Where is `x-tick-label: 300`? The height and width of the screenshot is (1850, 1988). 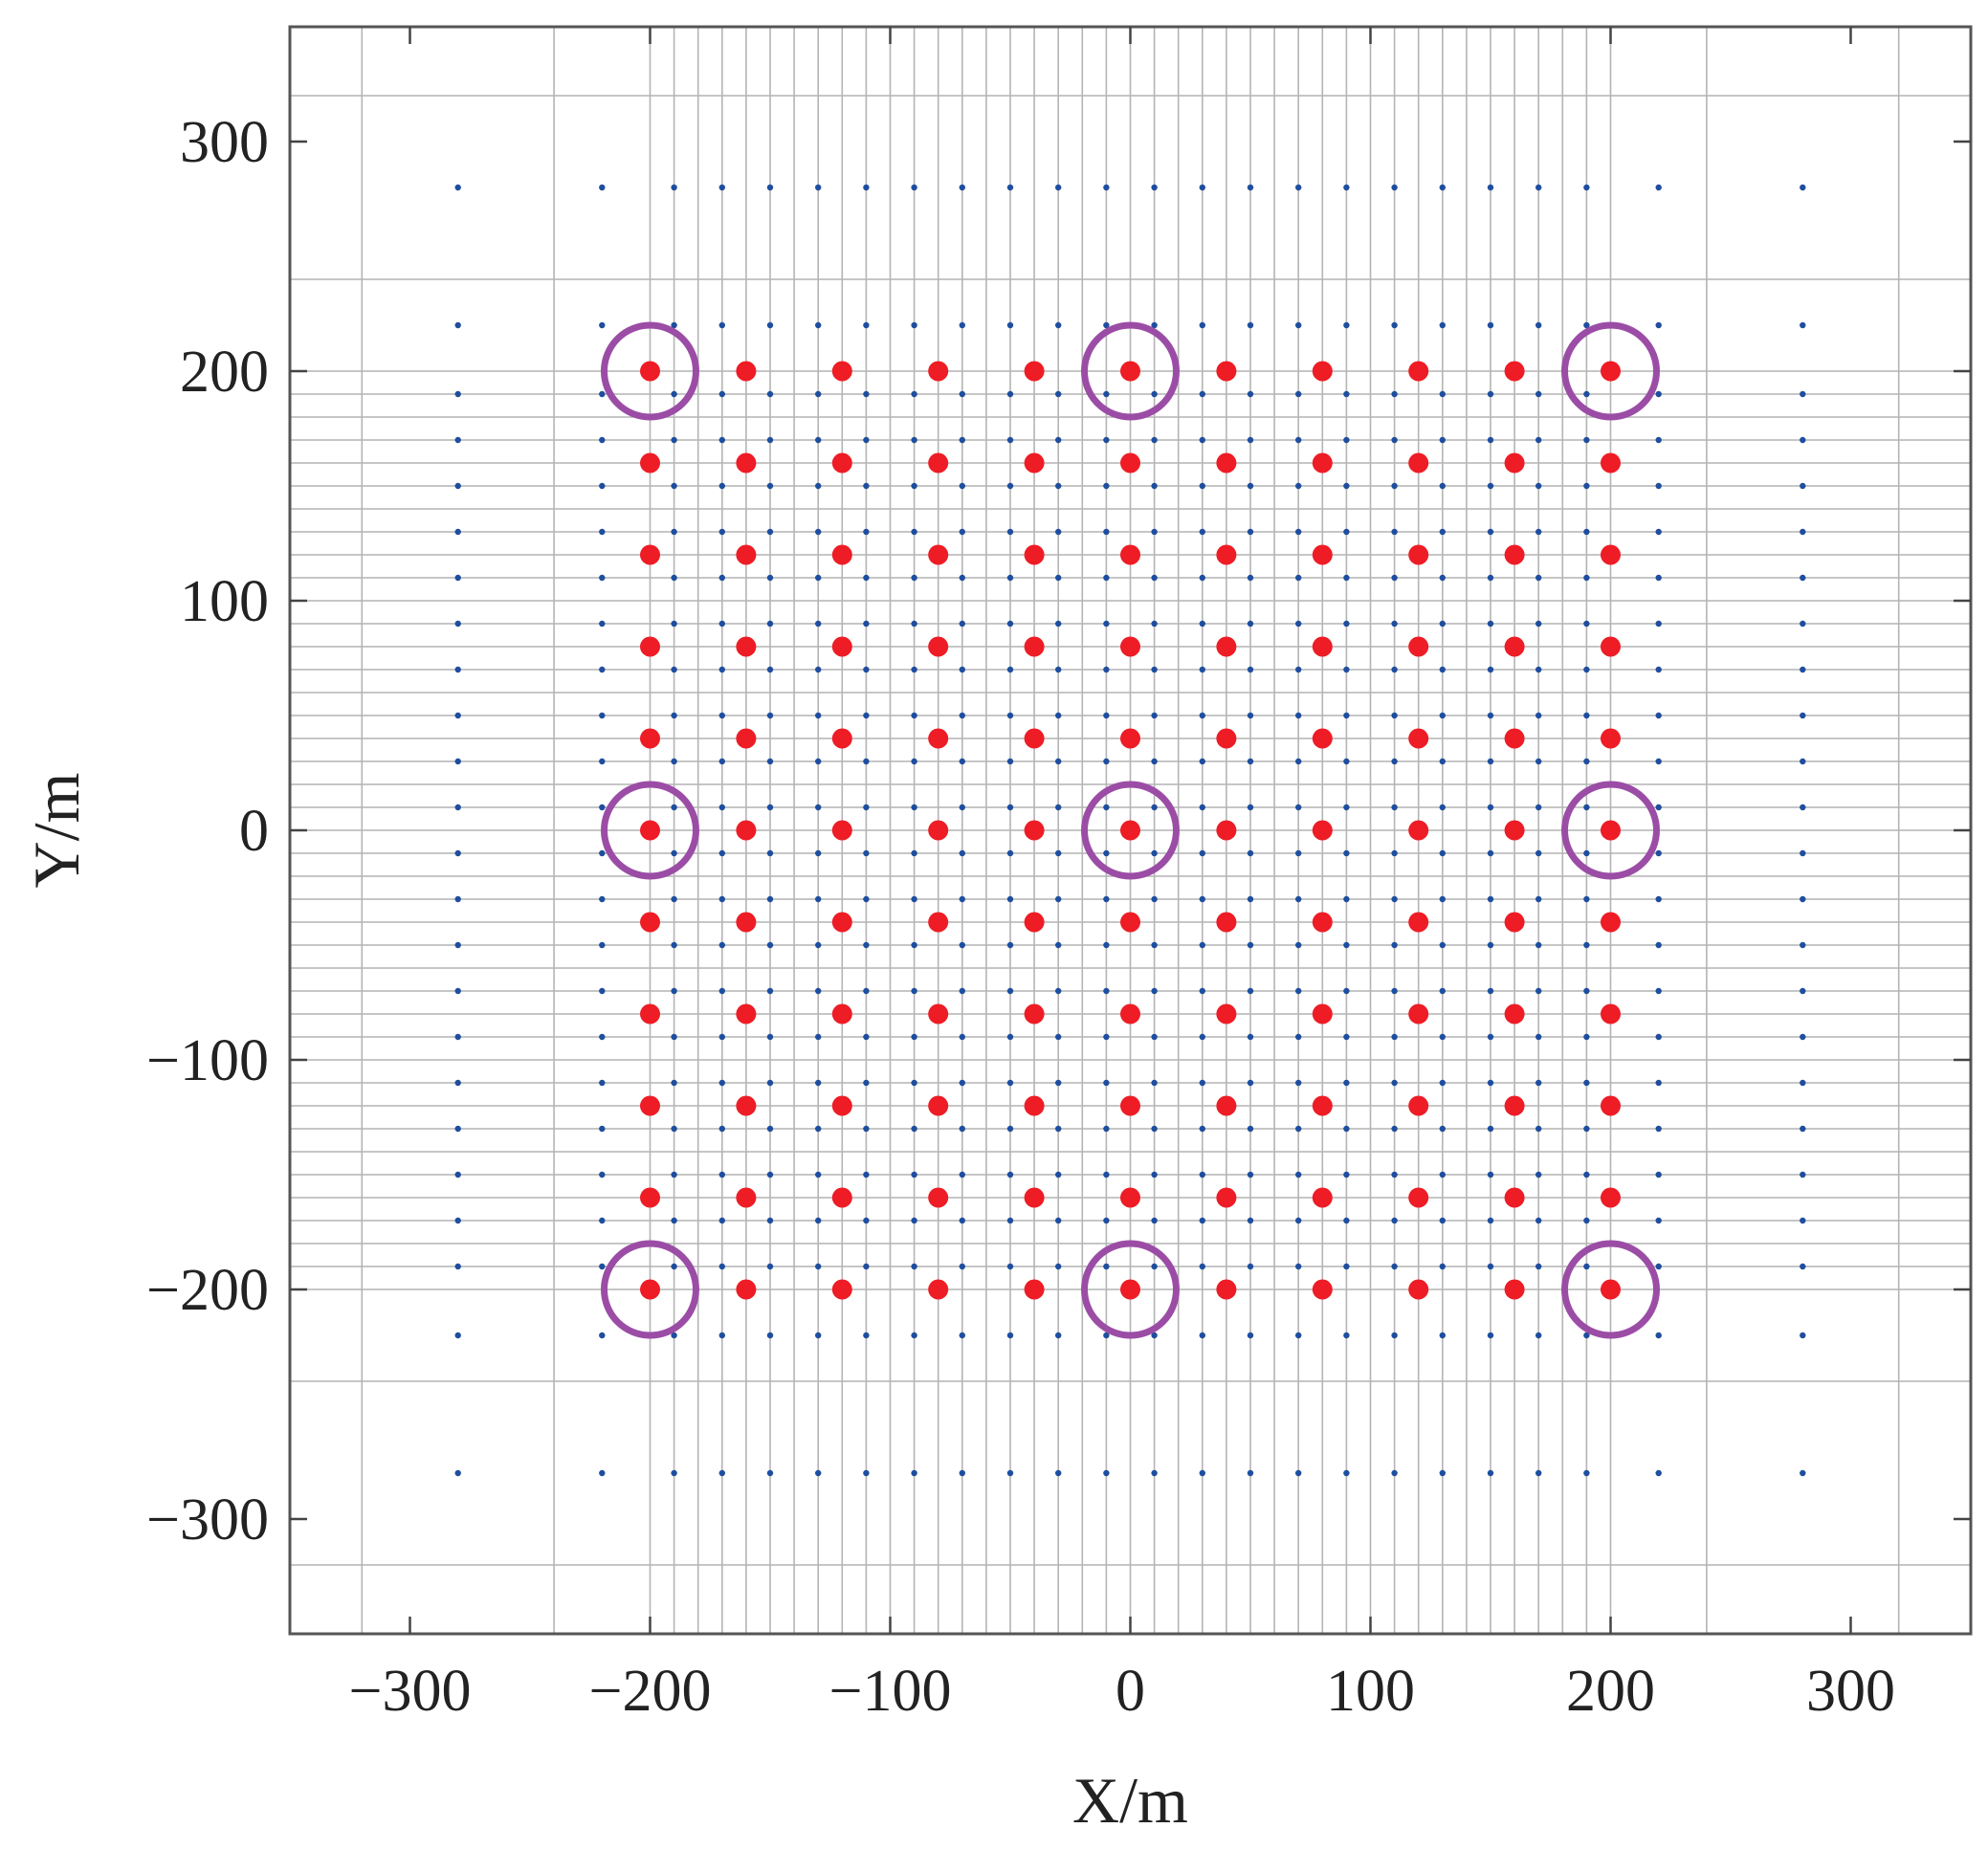
x-tick-label: 300 is located at coordinates (1850, 1692).